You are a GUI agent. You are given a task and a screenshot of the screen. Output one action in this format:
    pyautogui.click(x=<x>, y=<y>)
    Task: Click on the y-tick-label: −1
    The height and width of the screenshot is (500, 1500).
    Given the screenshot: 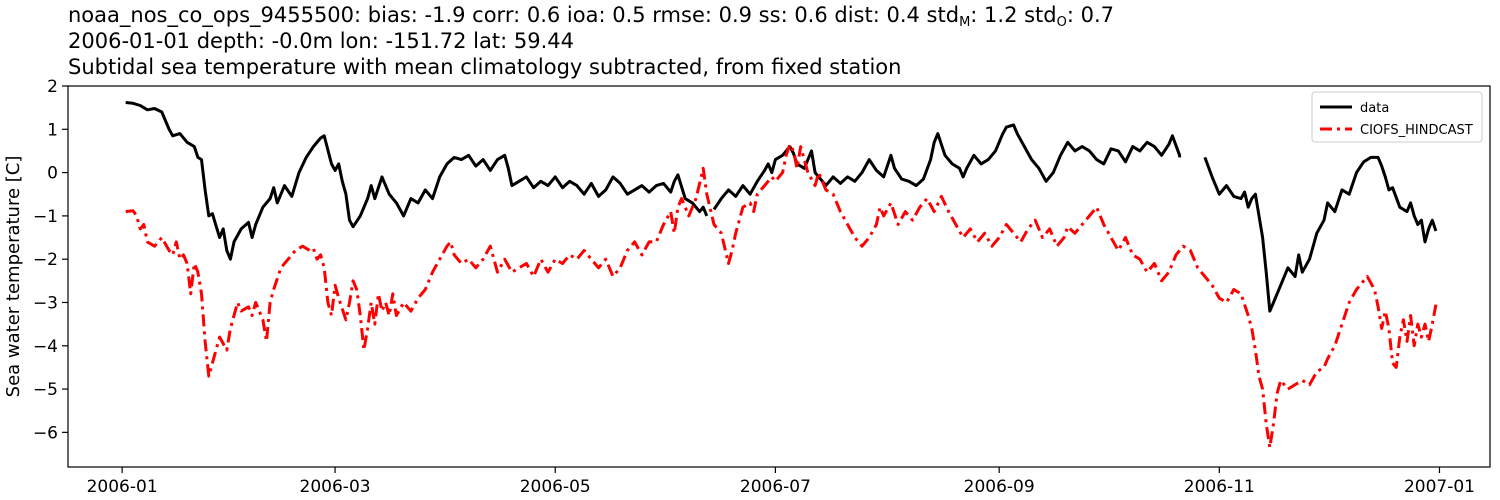 What is the action you would take?
    pyautogui.click(x=45, y=217)
    